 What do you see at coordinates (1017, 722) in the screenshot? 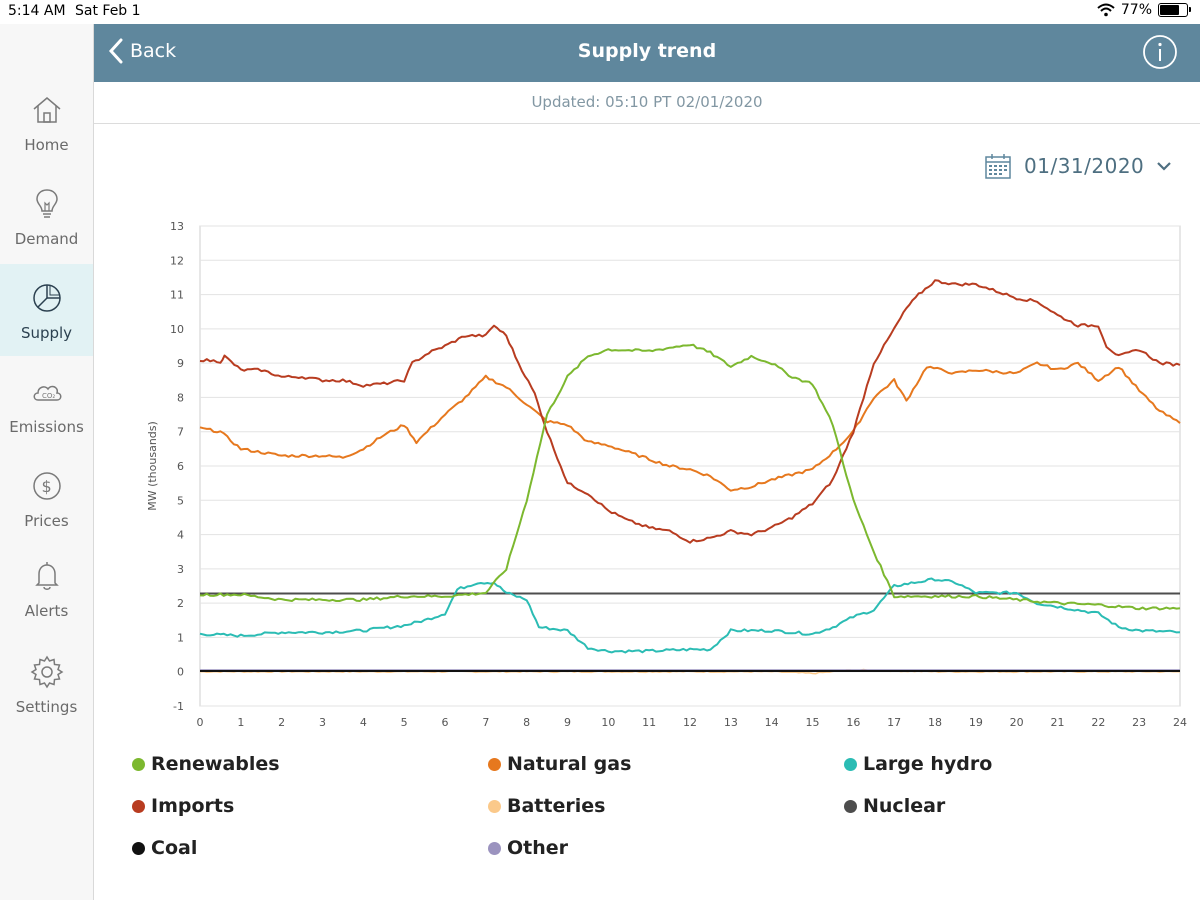
I see `x-tick-label: 20` at bounding box center [1017, 722].